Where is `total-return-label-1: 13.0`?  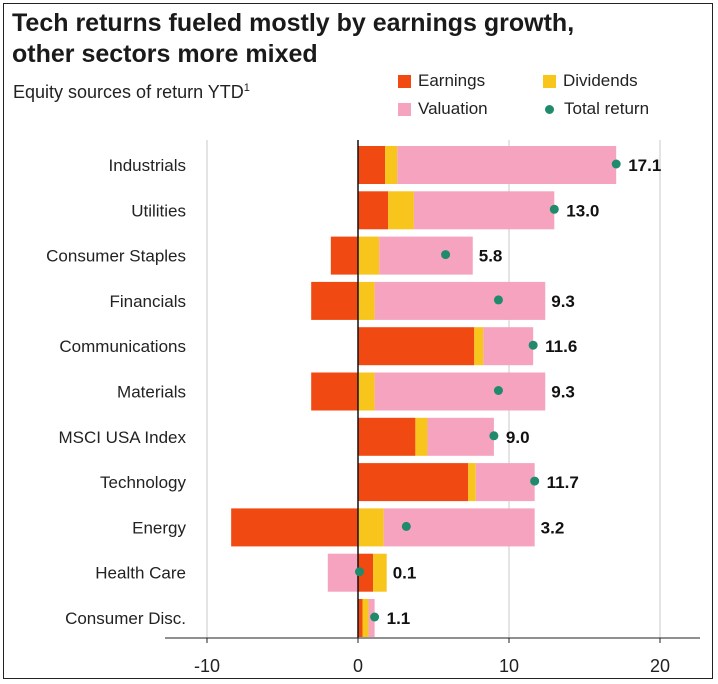 total-return-label-1: 13.0 is located at coordinates (582, 210).